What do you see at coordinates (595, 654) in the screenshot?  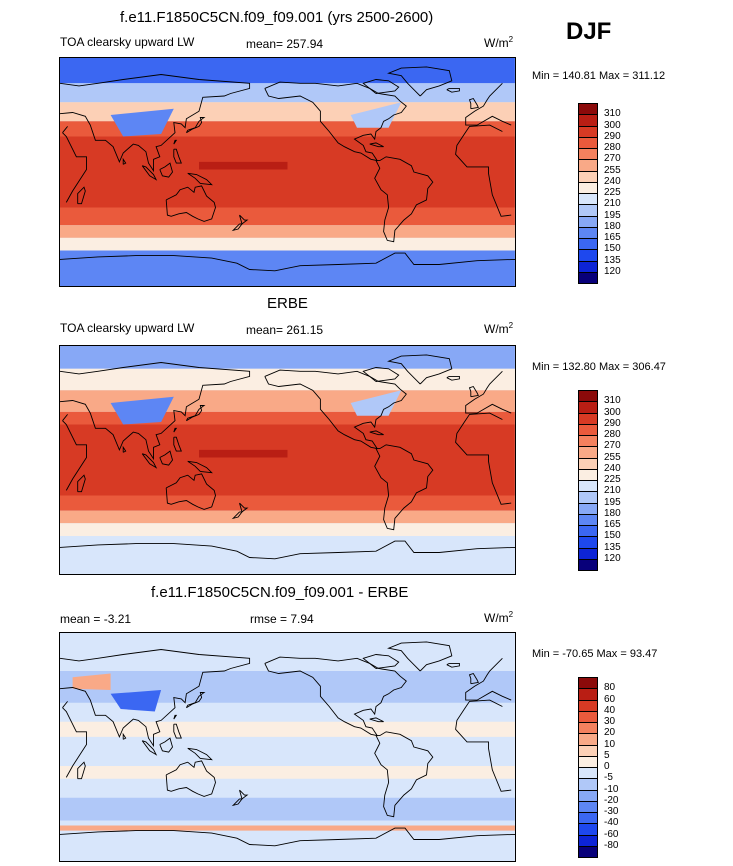 I see `panel3-minmax: Min = -70.65 Max = 93.47` at bounding box center [595, 654].